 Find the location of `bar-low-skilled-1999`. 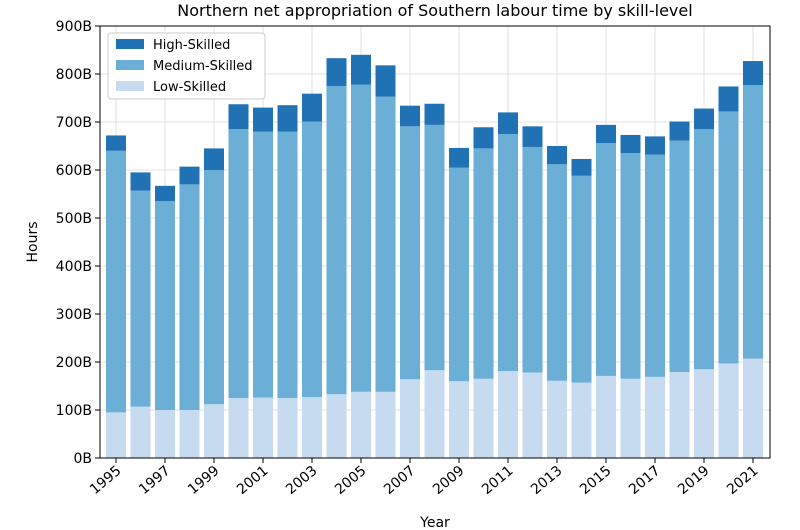

bar-low-skilled-1999 is located at coordinates (214, 431).